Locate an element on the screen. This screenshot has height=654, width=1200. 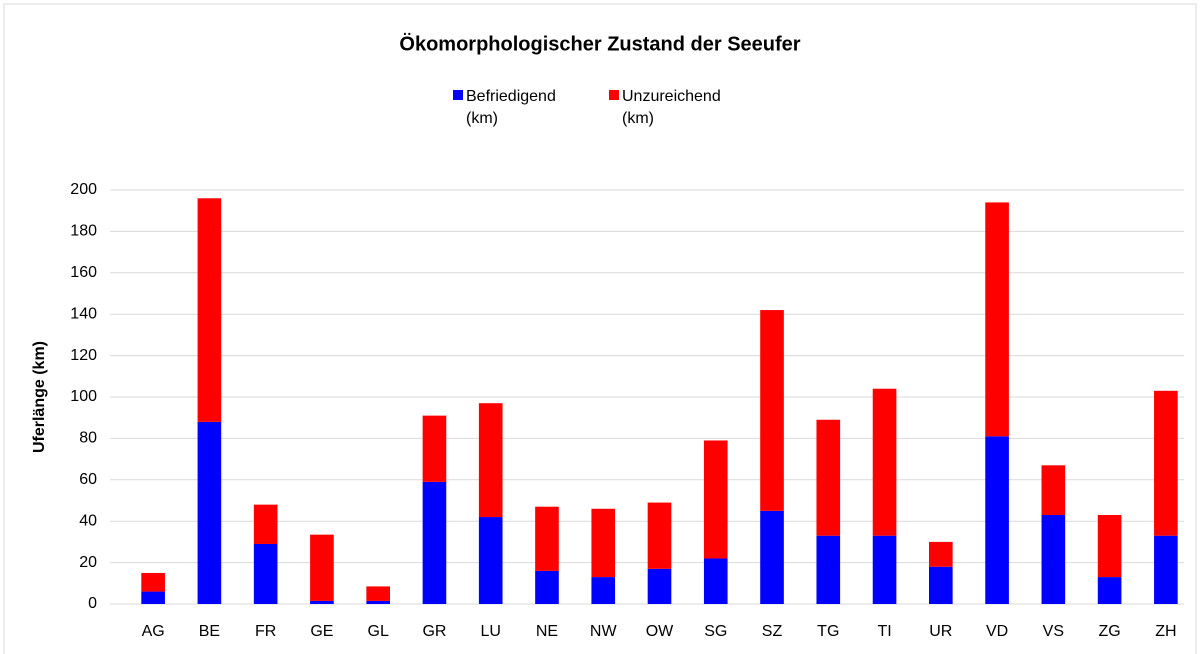
legend-label: Unzureichend (km) is located at coordinates (671, 107).